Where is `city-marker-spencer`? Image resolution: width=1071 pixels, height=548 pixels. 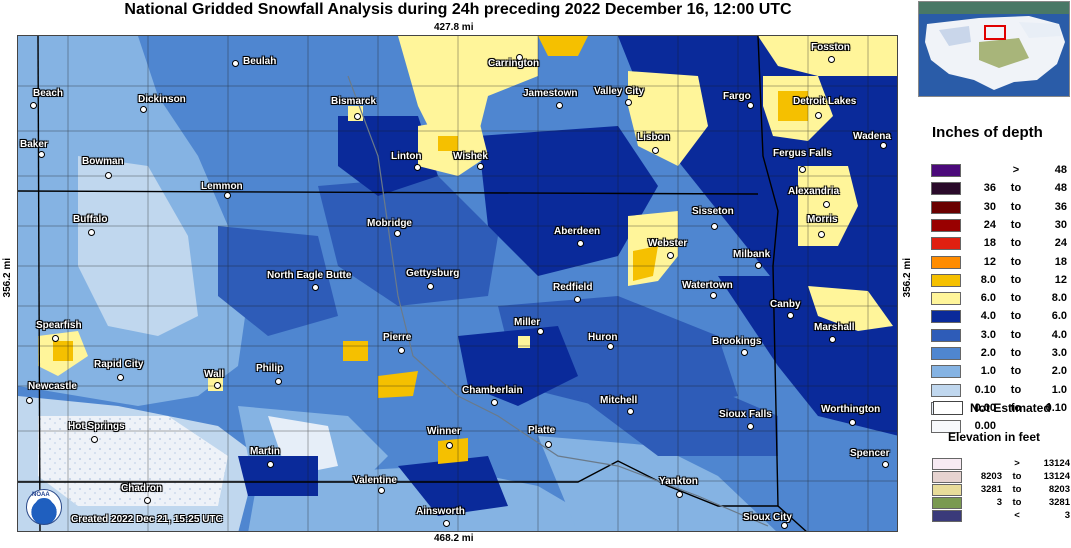 city-marker-spencer is located at coordinates (885, 464).